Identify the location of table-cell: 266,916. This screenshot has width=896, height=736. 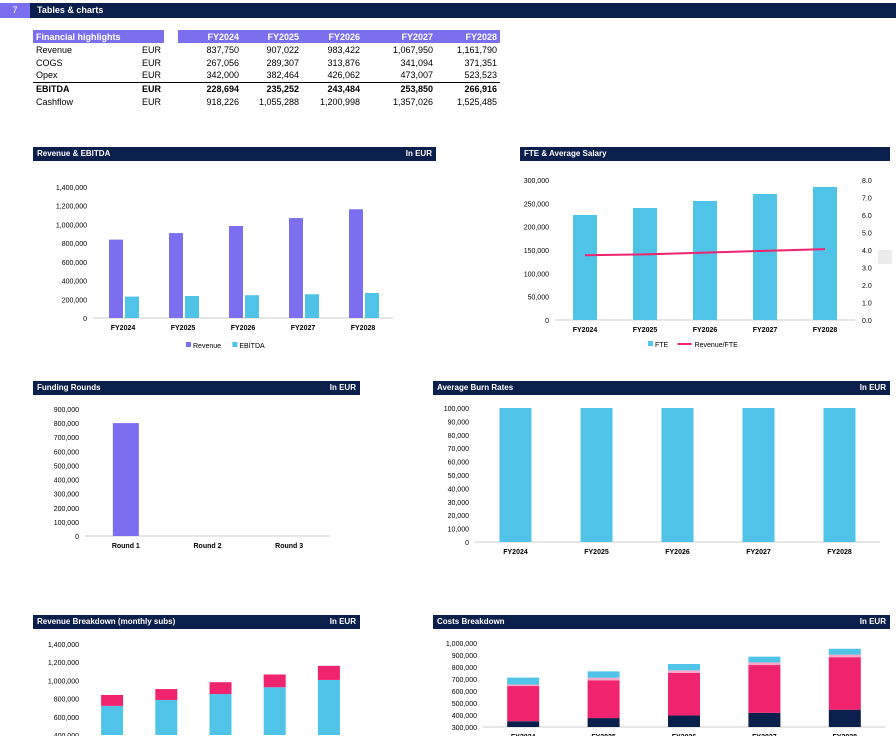
(468, 88).